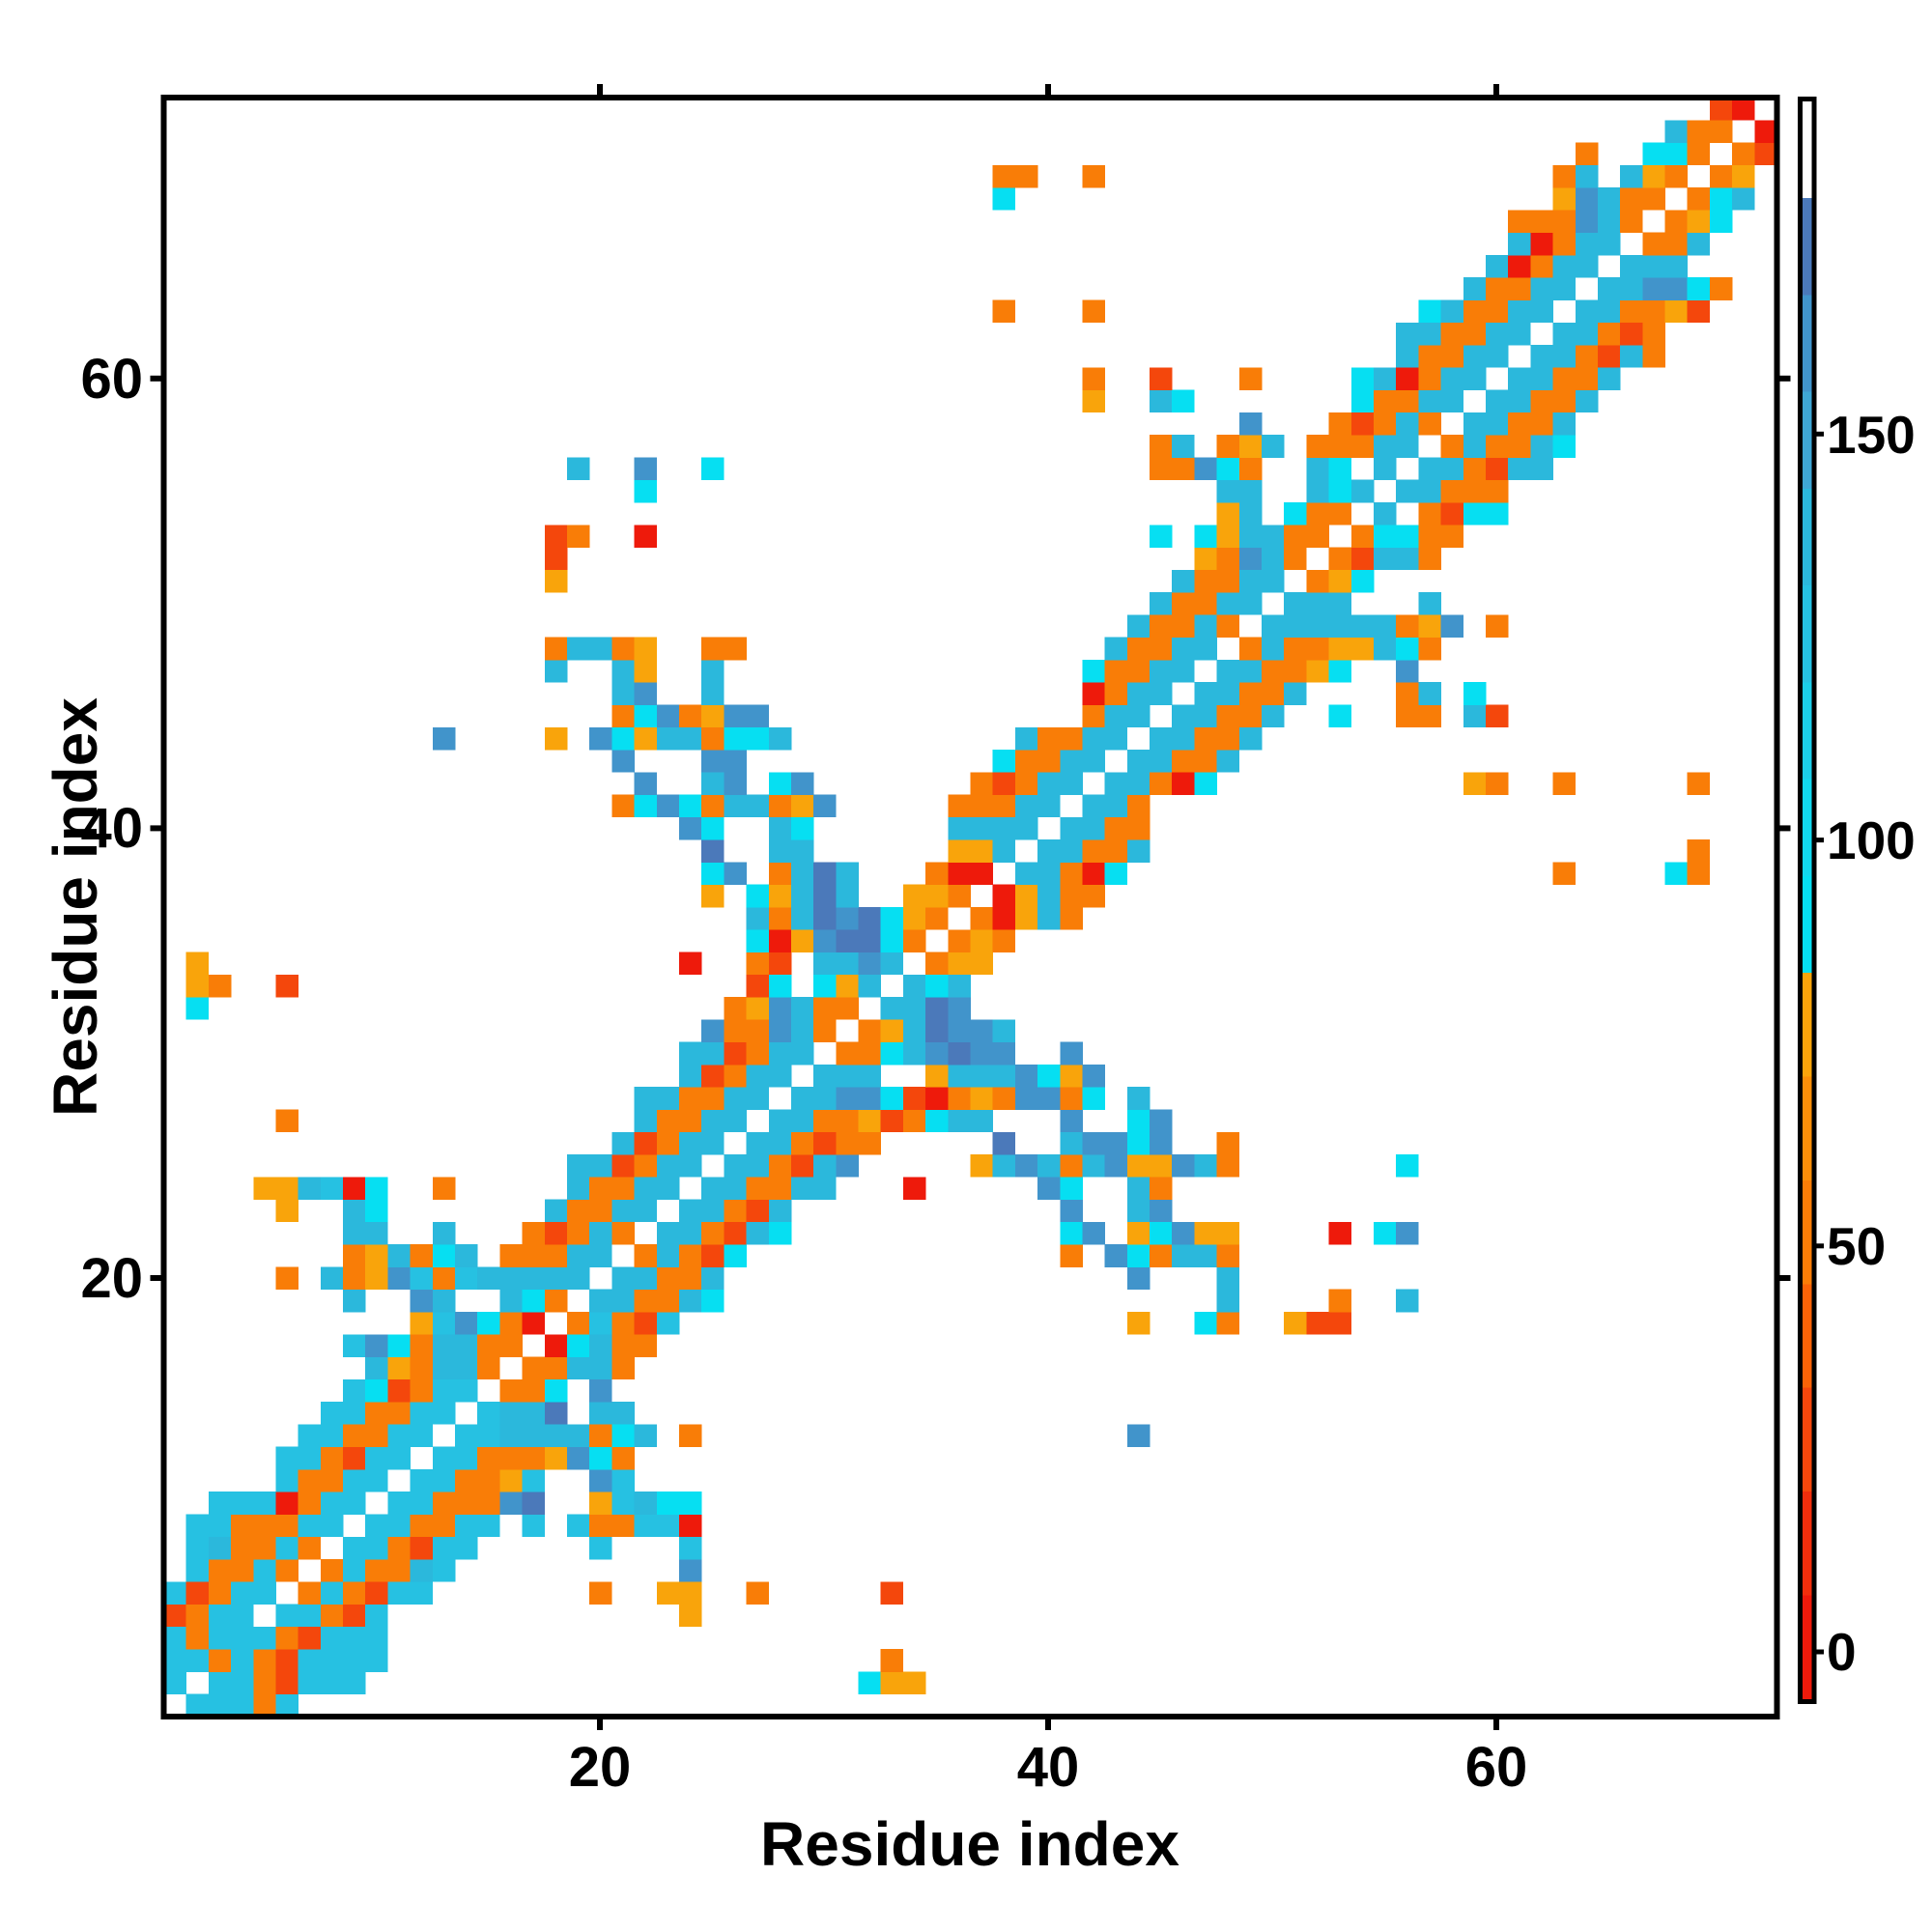 Image resolution: width=1932 pixels, height=1932 pixels. Describe the element at coordinates (1856, 1246) in the screenshot. I see `svg-text: 50` at that location.